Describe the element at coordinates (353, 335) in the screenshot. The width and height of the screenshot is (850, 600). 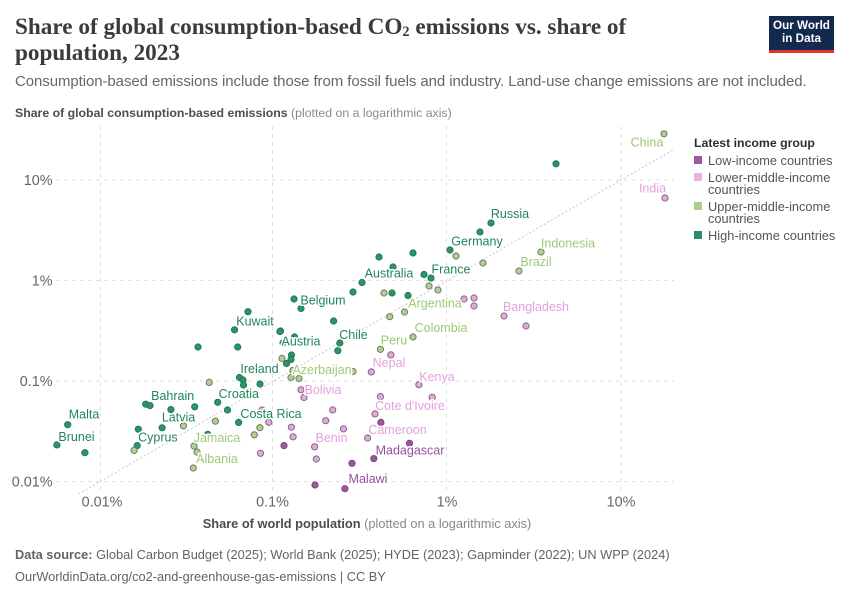
I see `svg-text: Chile` at that location.